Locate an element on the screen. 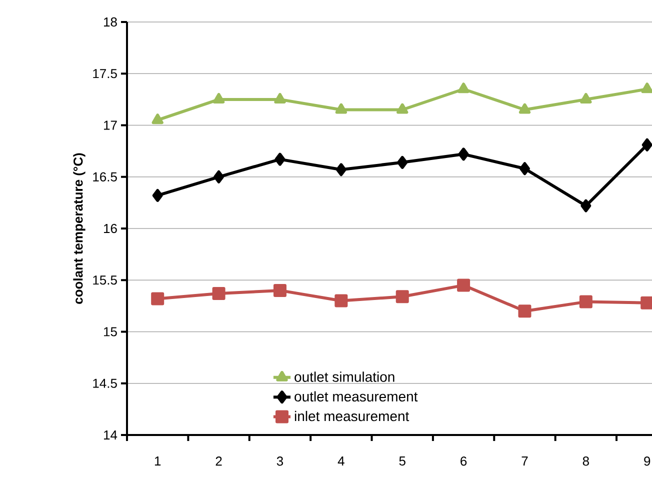 The image size is (652, 491). legend-label: outlet simulation is located at coordinates (344, 377).